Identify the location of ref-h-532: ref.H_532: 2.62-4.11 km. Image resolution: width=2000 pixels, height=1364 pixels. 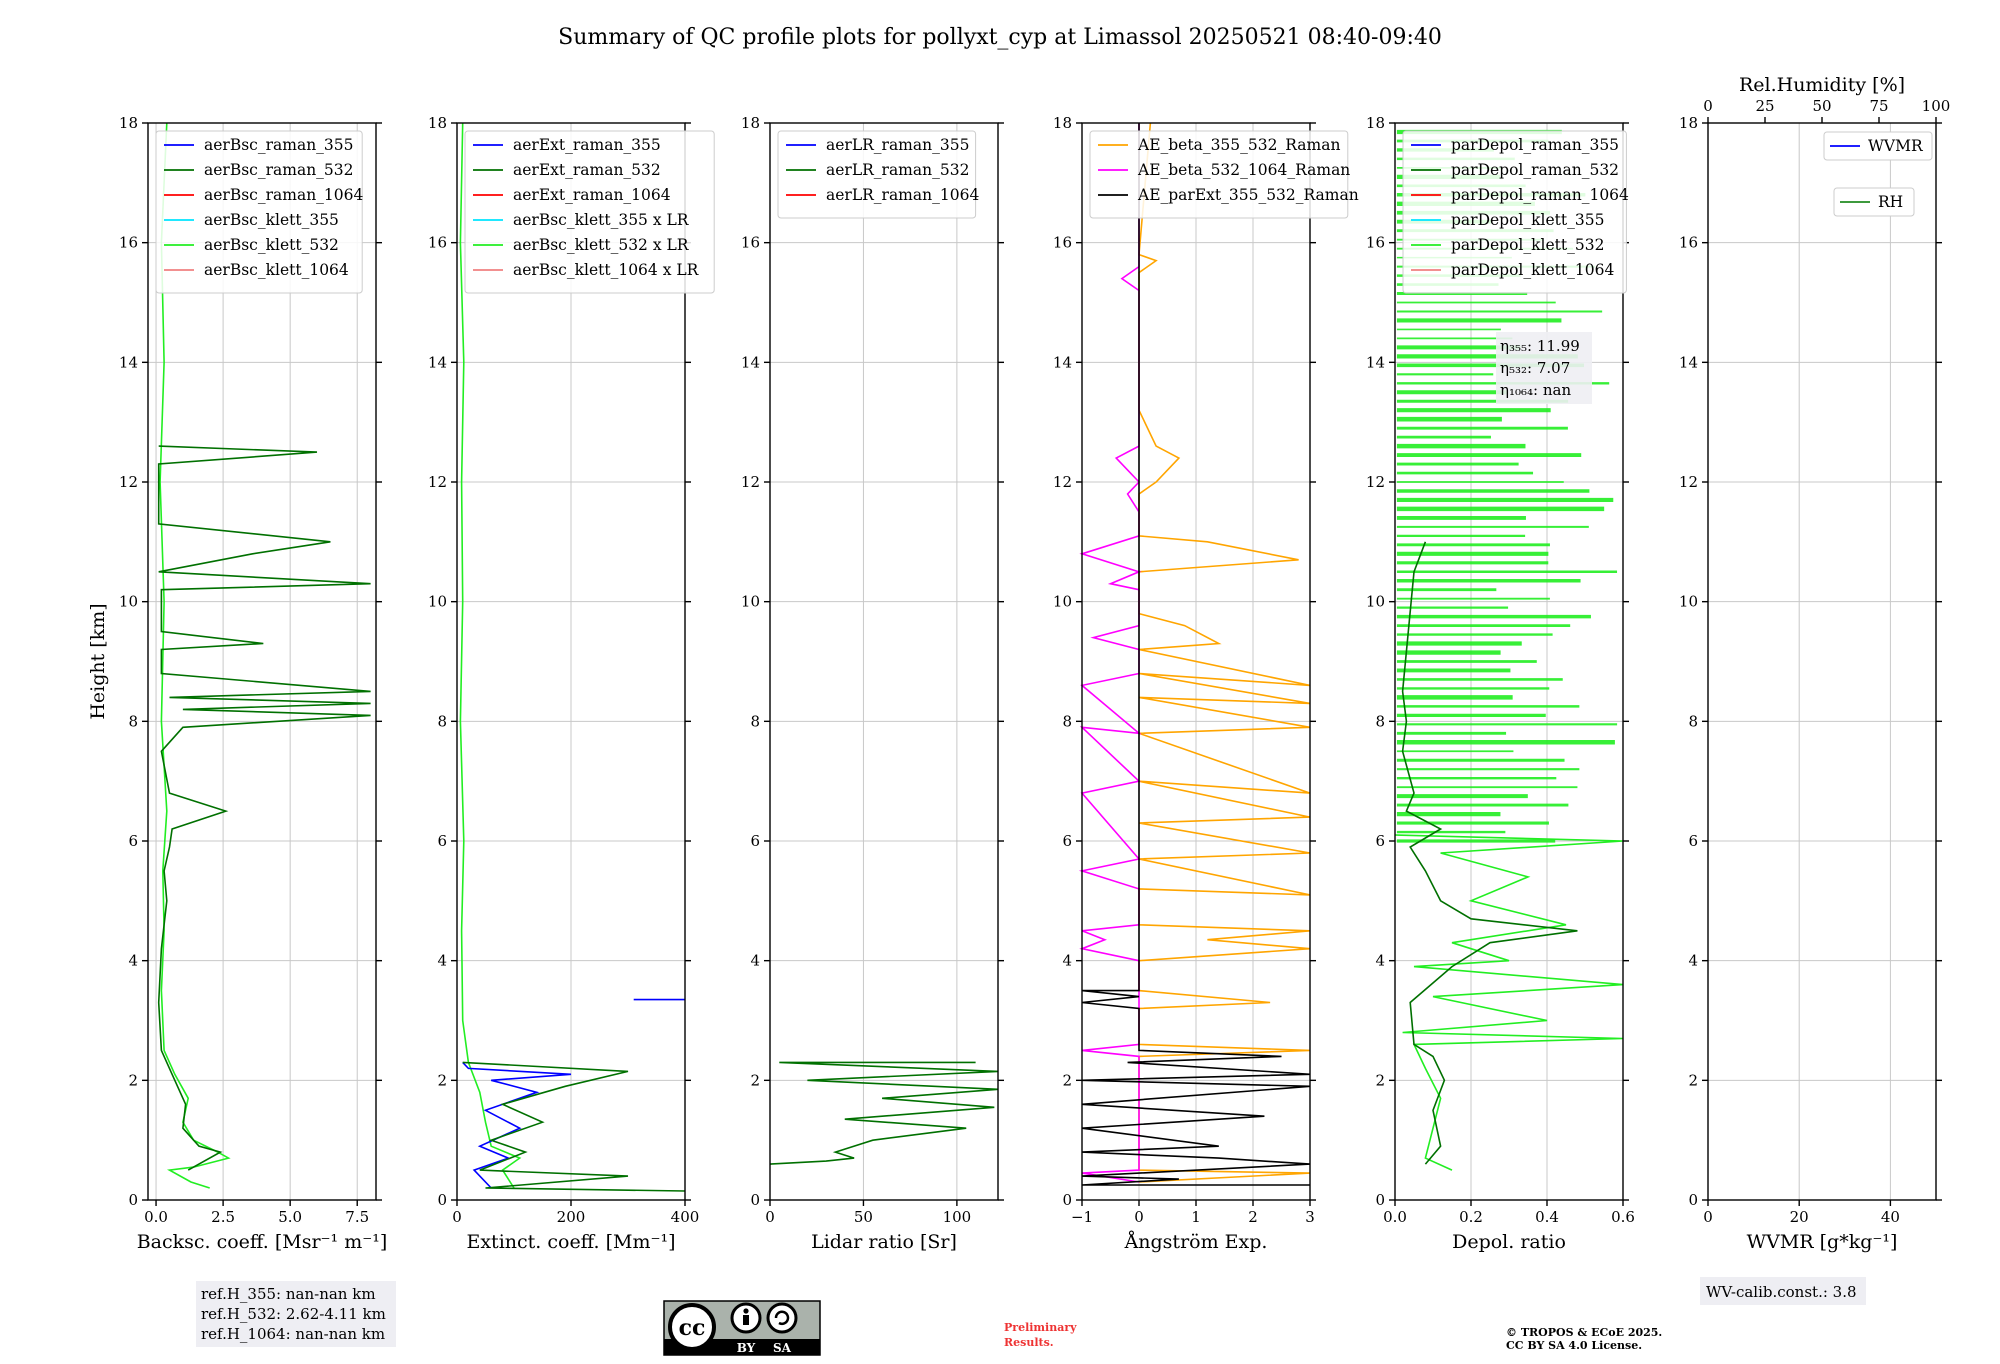
(293, 1314).